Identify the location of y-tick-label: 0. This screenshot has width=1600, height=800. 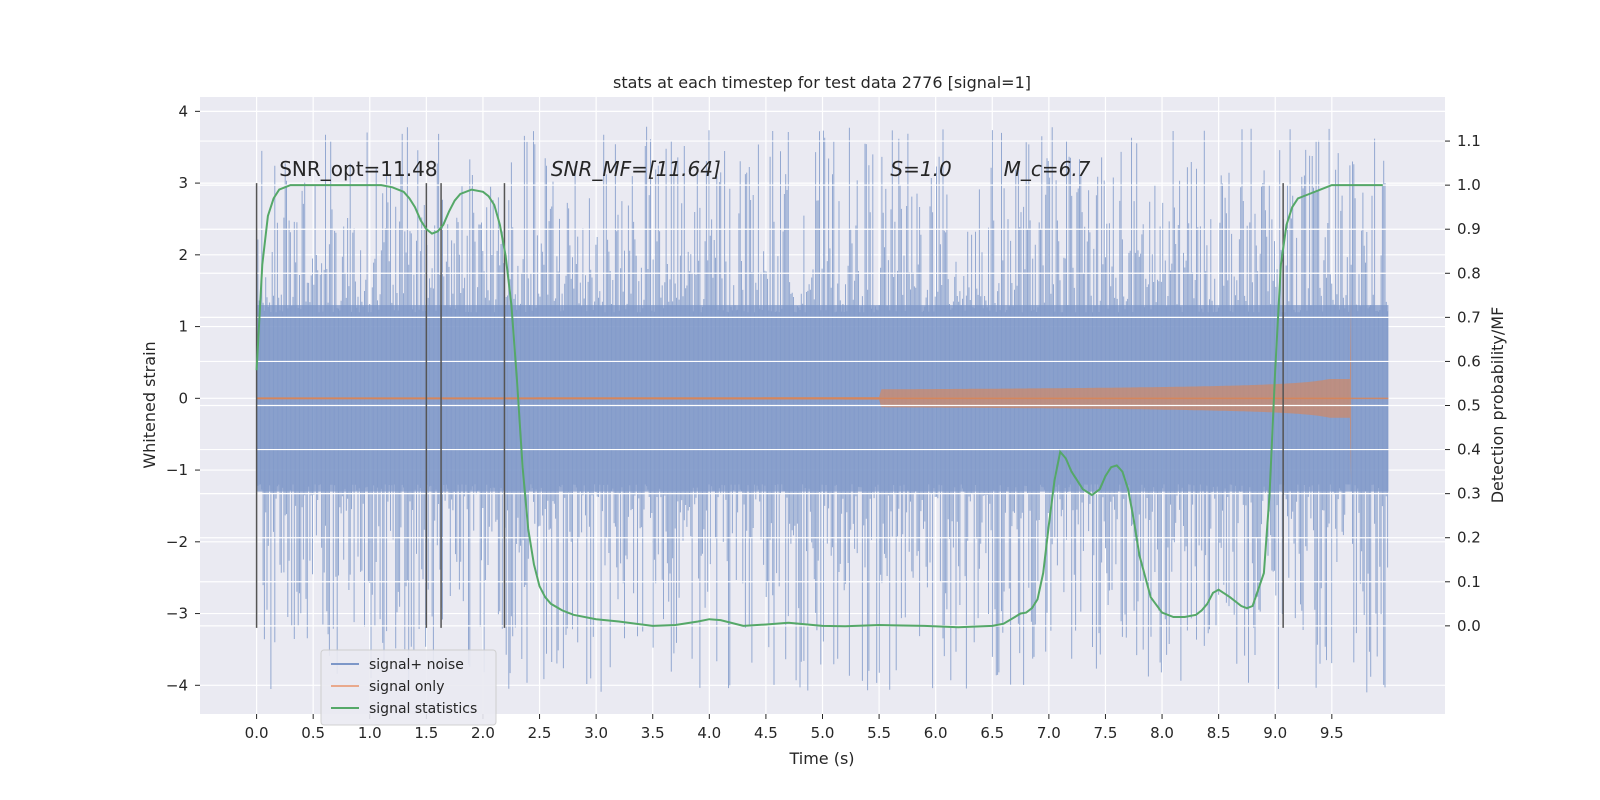
(183, 398).